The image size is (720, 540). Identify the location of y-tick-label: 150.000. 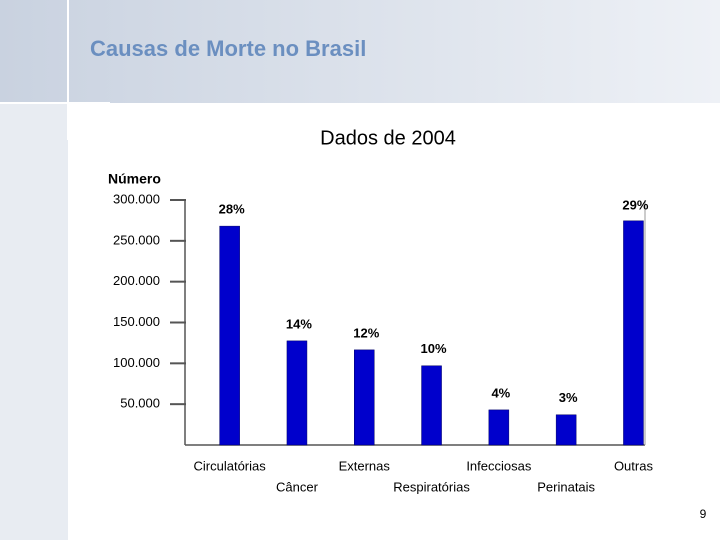
(136, 321).